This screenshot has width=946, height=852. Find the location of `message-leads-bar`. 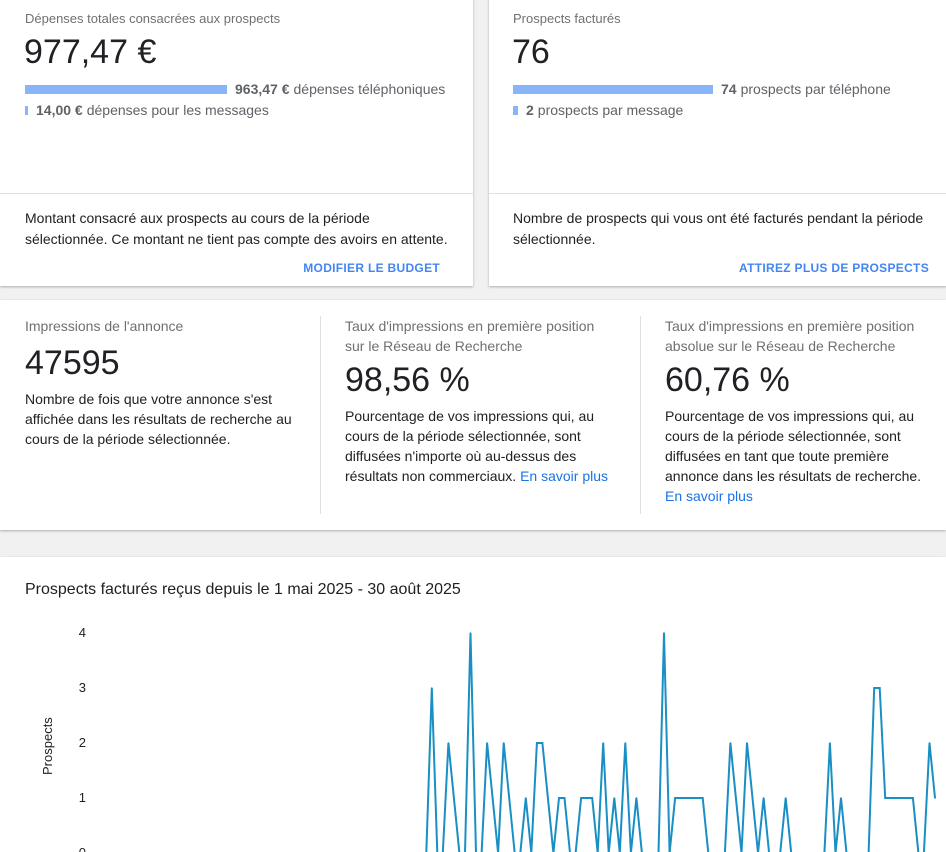

message-leads-bar is located at coordinates (515, 110).